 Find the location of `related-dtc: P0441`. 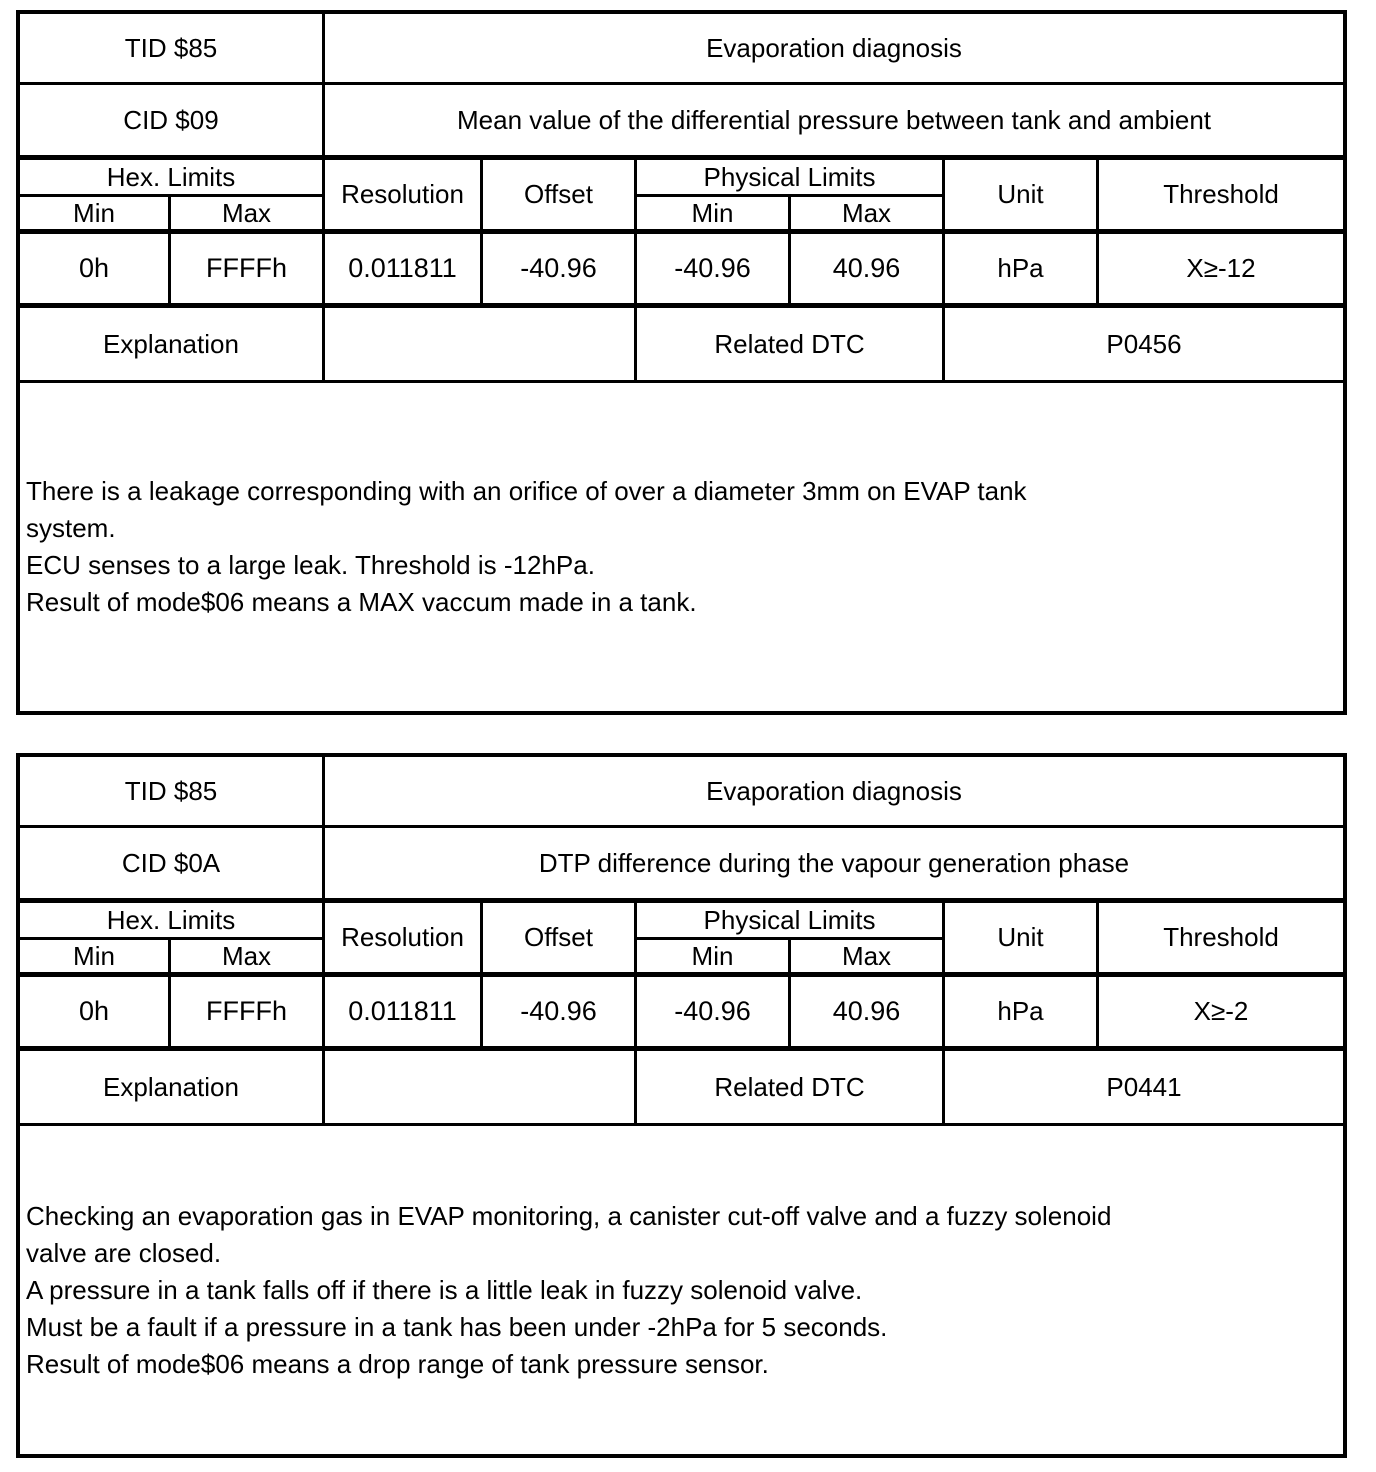

related-dtc: P0441 is located at coordinates (1144, 1086).